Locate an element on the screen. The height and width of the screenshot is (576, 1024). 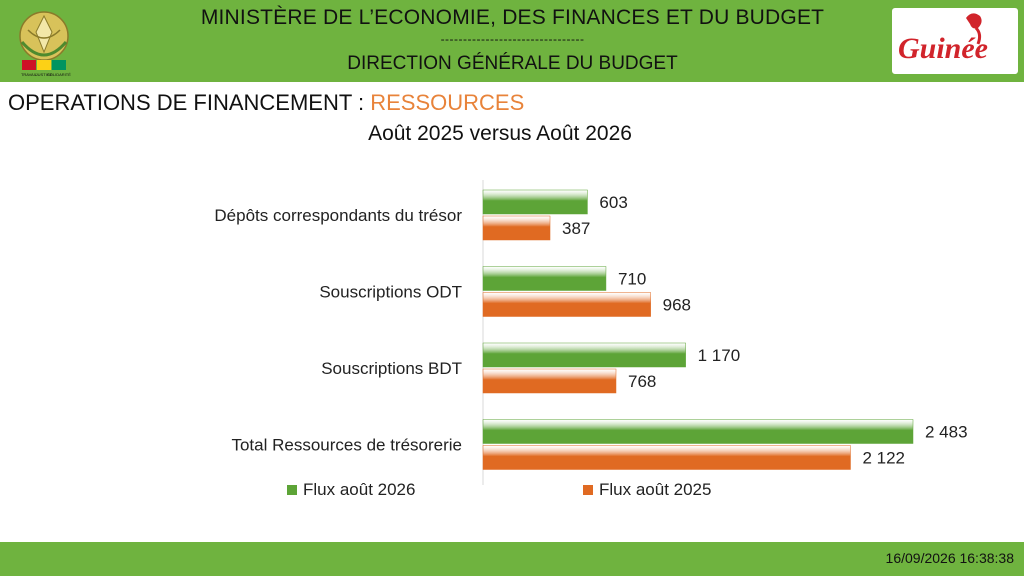
page-title-prefix: OPERATIONS DE FINANCEMENT : is located at coordinates (189, 102).